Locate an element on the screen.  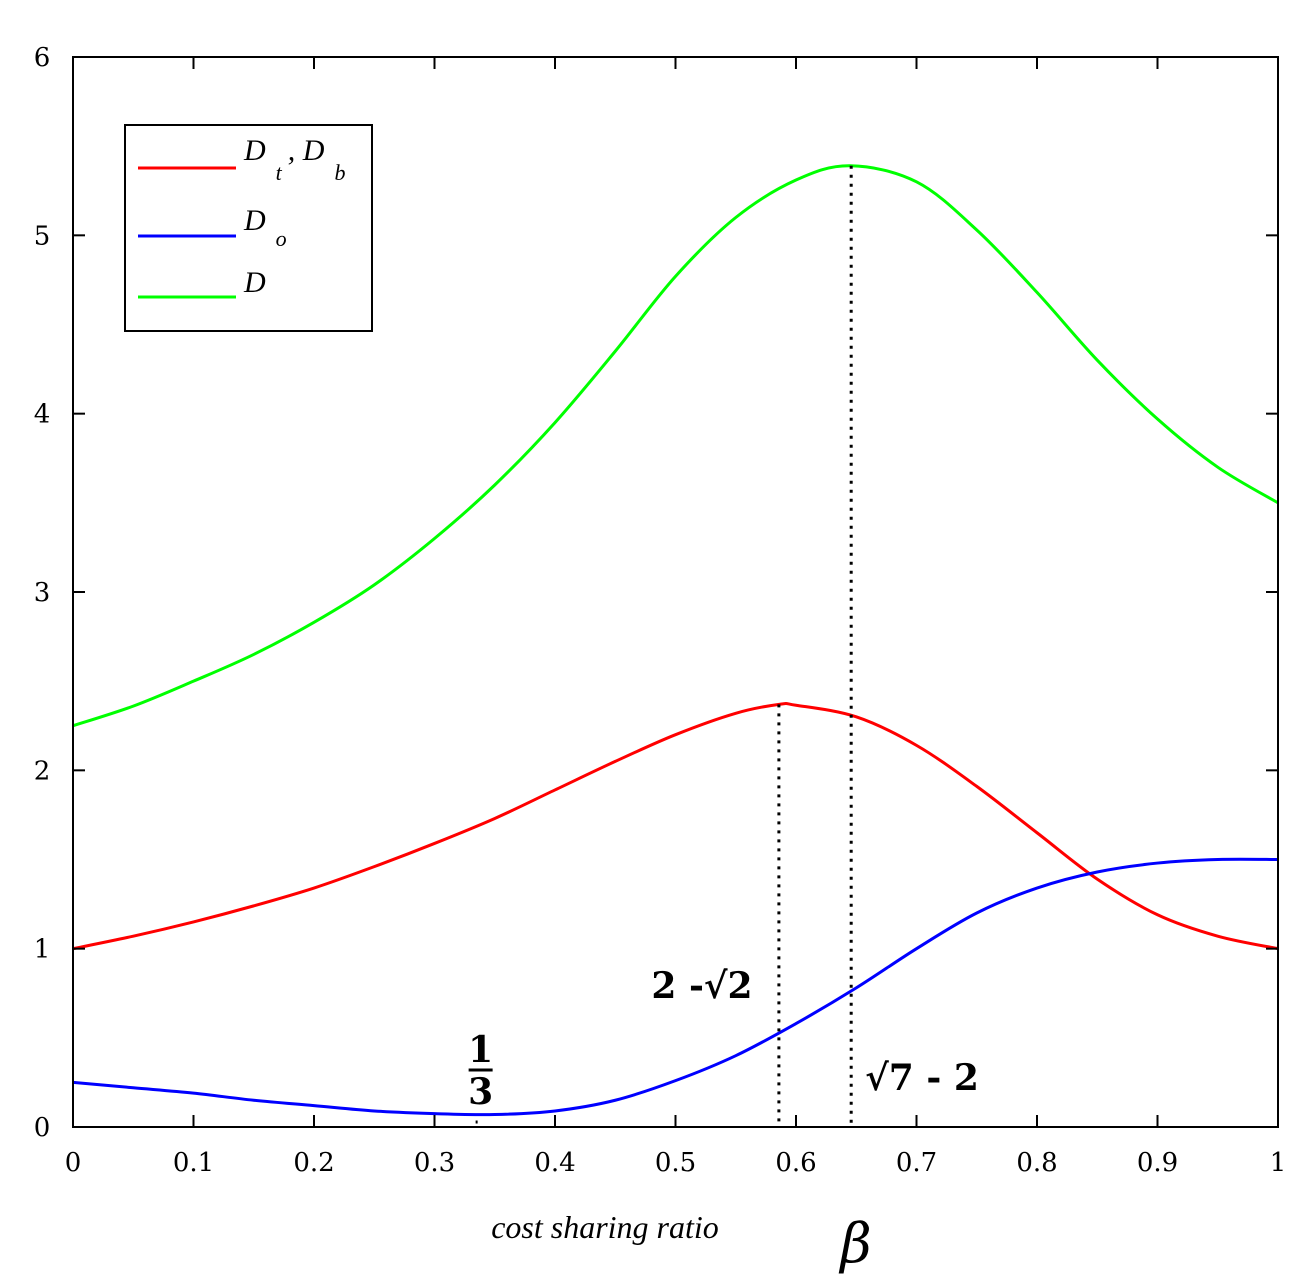
x-tick-label: 0 is located at coordinates (73, 1163).